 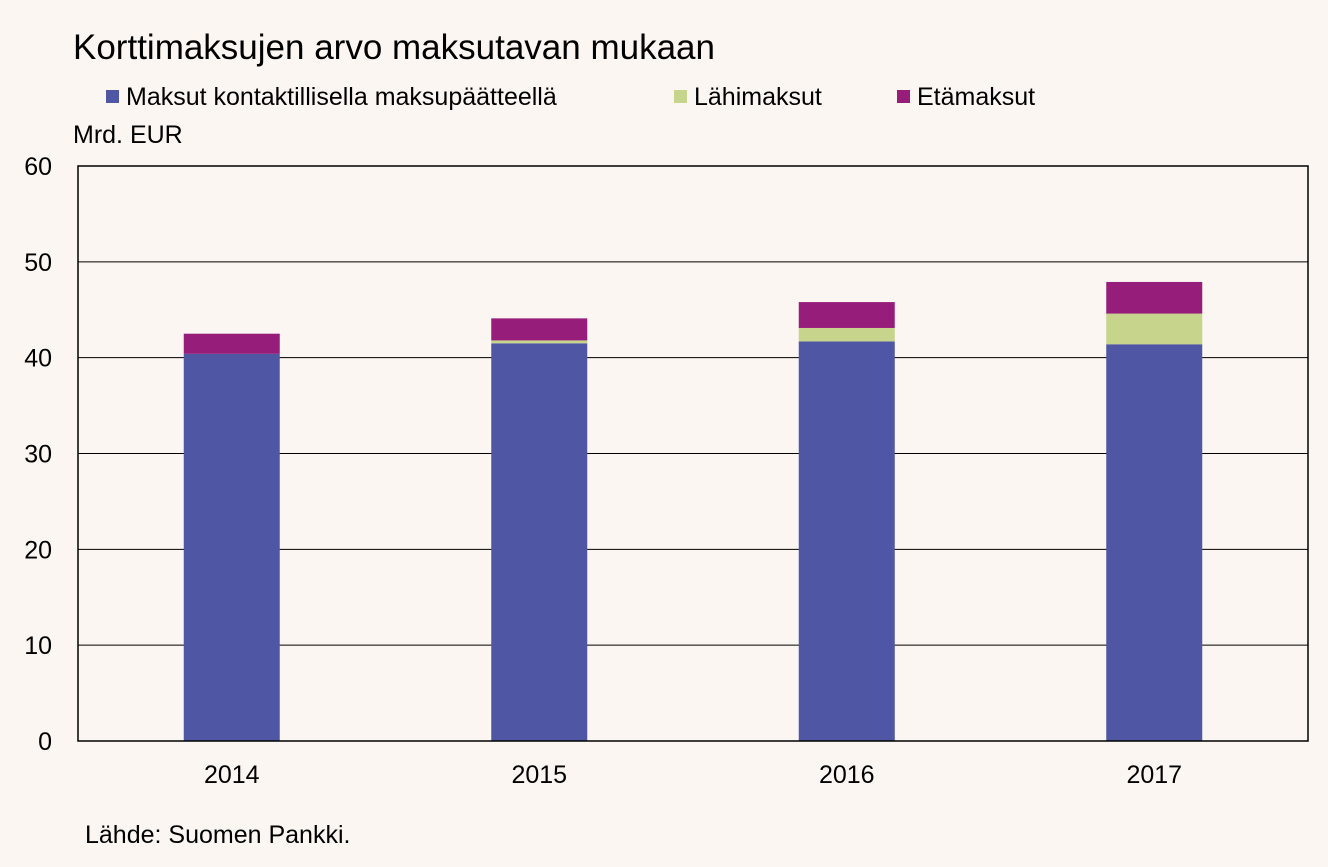 What do you see at coordinates (128, 135) in the screenshot?
I see `y-axis-unit-label: Mrd. EUR` at bounding box center [128, 135].